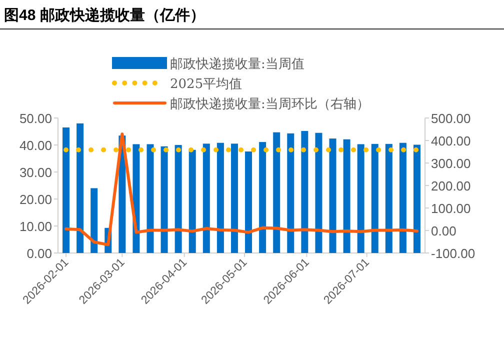 This screenshot has height=363, width=504. Describe the element at coordinates (453, 253) in the screenshot. I see `y2-tick-label: -100.00` at that location.